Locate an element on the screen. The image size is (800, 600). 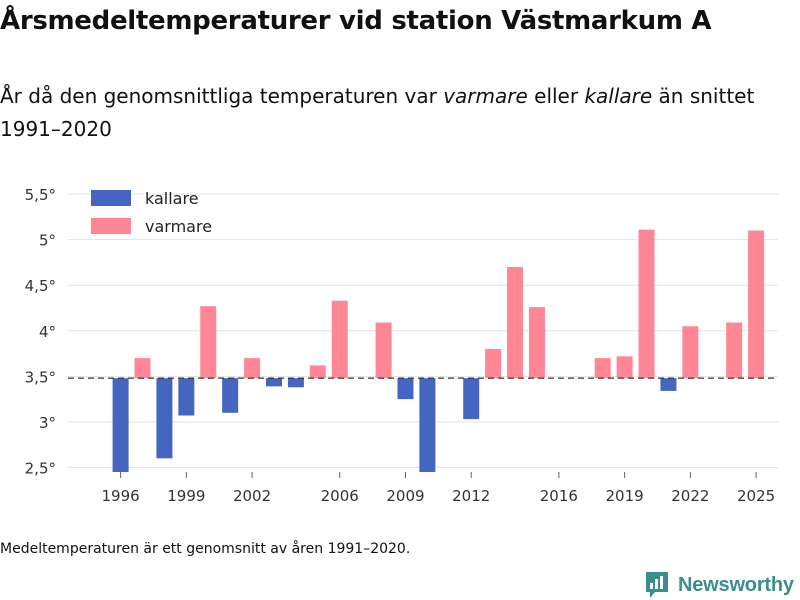
legend-swatch-varmare is located at coordinates (111, 226).